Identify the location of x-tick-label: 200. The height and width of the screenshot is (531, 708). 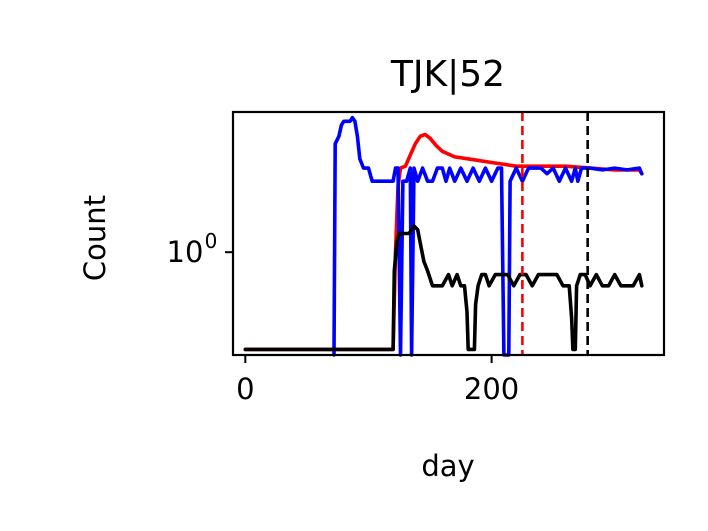
(491, 389).